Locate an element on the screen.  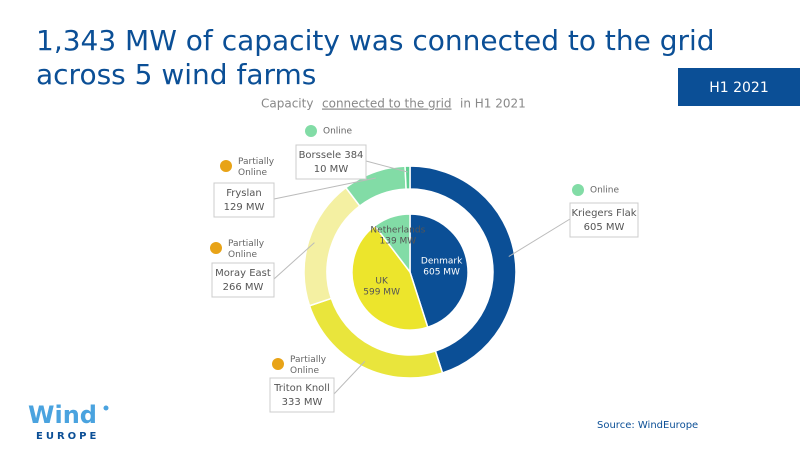
badge-box is located at coordinates (739, 87).